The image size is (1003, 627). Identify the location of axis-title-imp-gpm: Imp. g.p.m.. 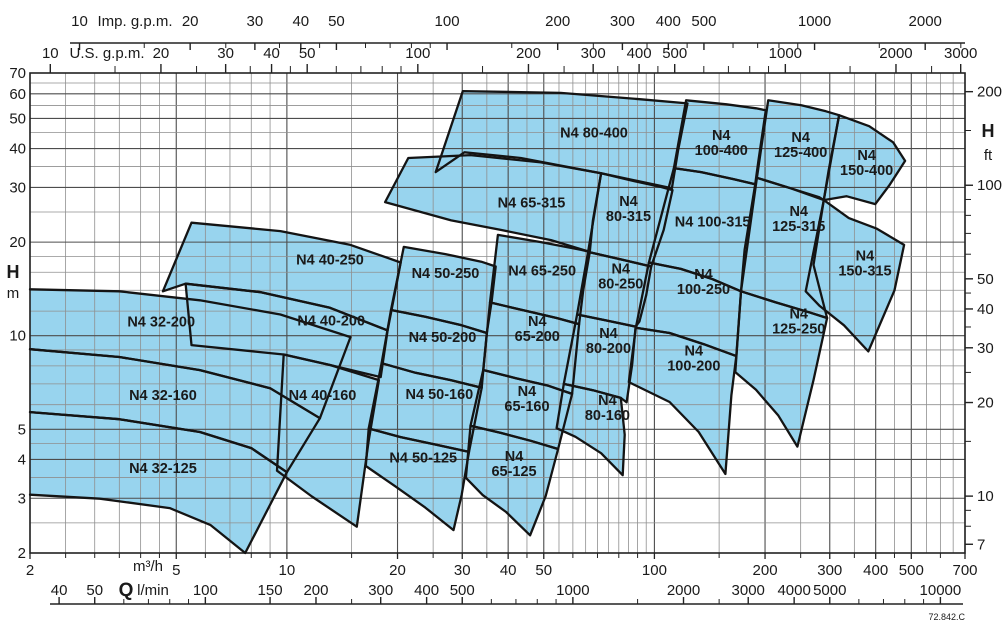
(134, 21).